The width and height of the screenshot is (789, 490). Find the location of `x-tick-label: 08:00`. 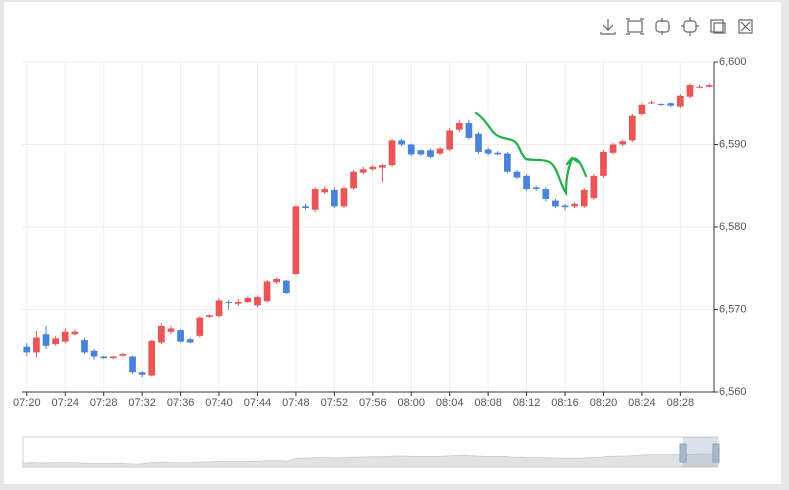

x-tick-label: 08:00 is located at coordinates (411, 403).